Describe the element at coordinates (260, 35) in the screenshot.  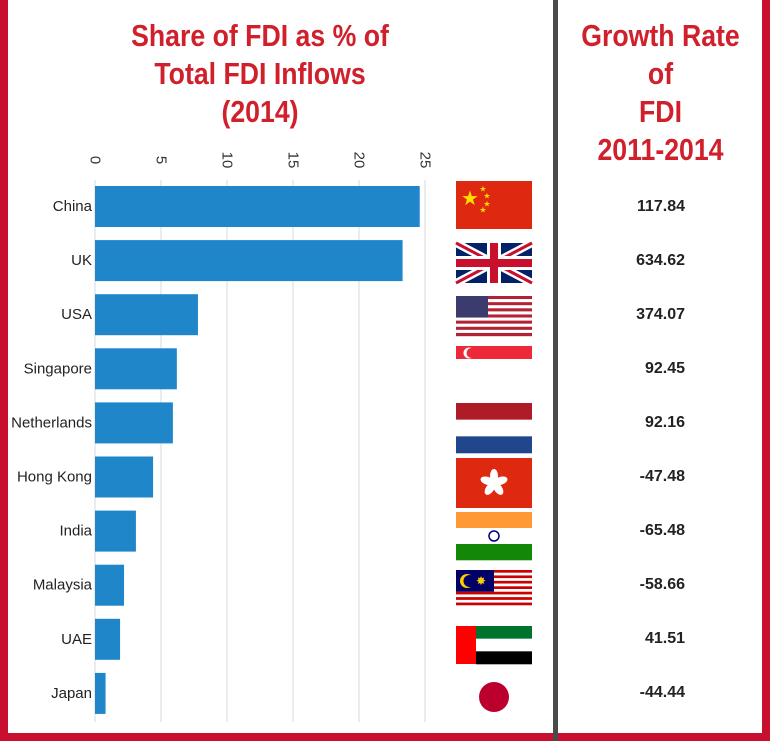
I see `chart-title-line-1: Share of FDI as % of` at that location.